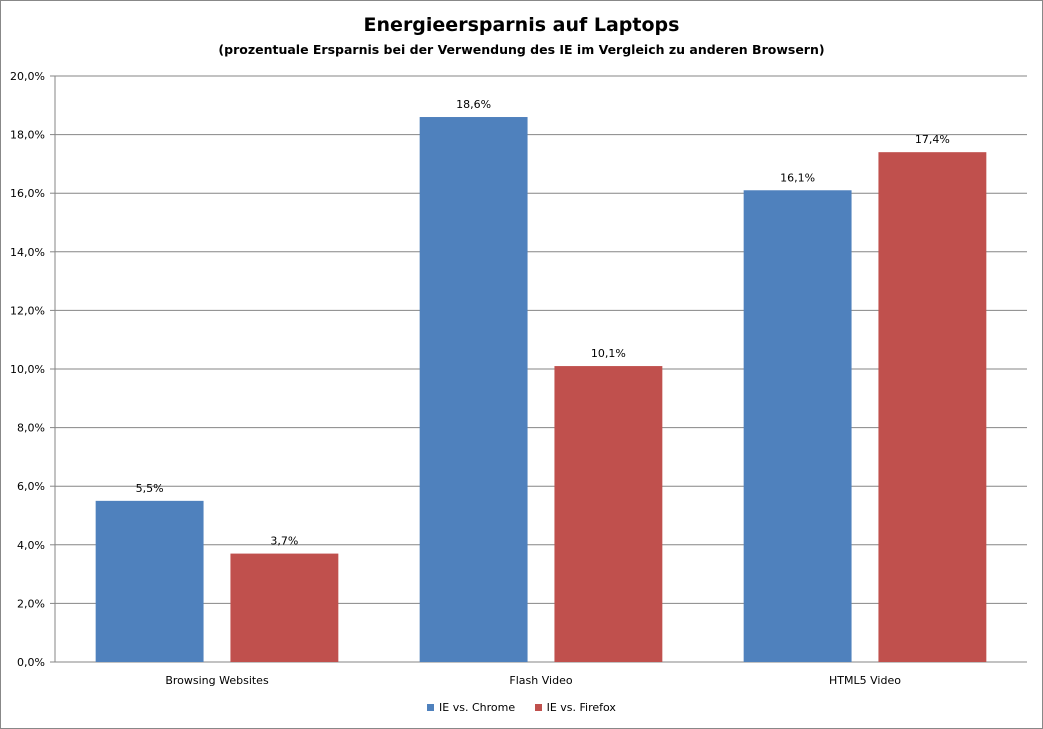 Image resolution: width=1043 pixels, height=729 pixels. I want to click on data-label: 16,1%, so click(797, 177).